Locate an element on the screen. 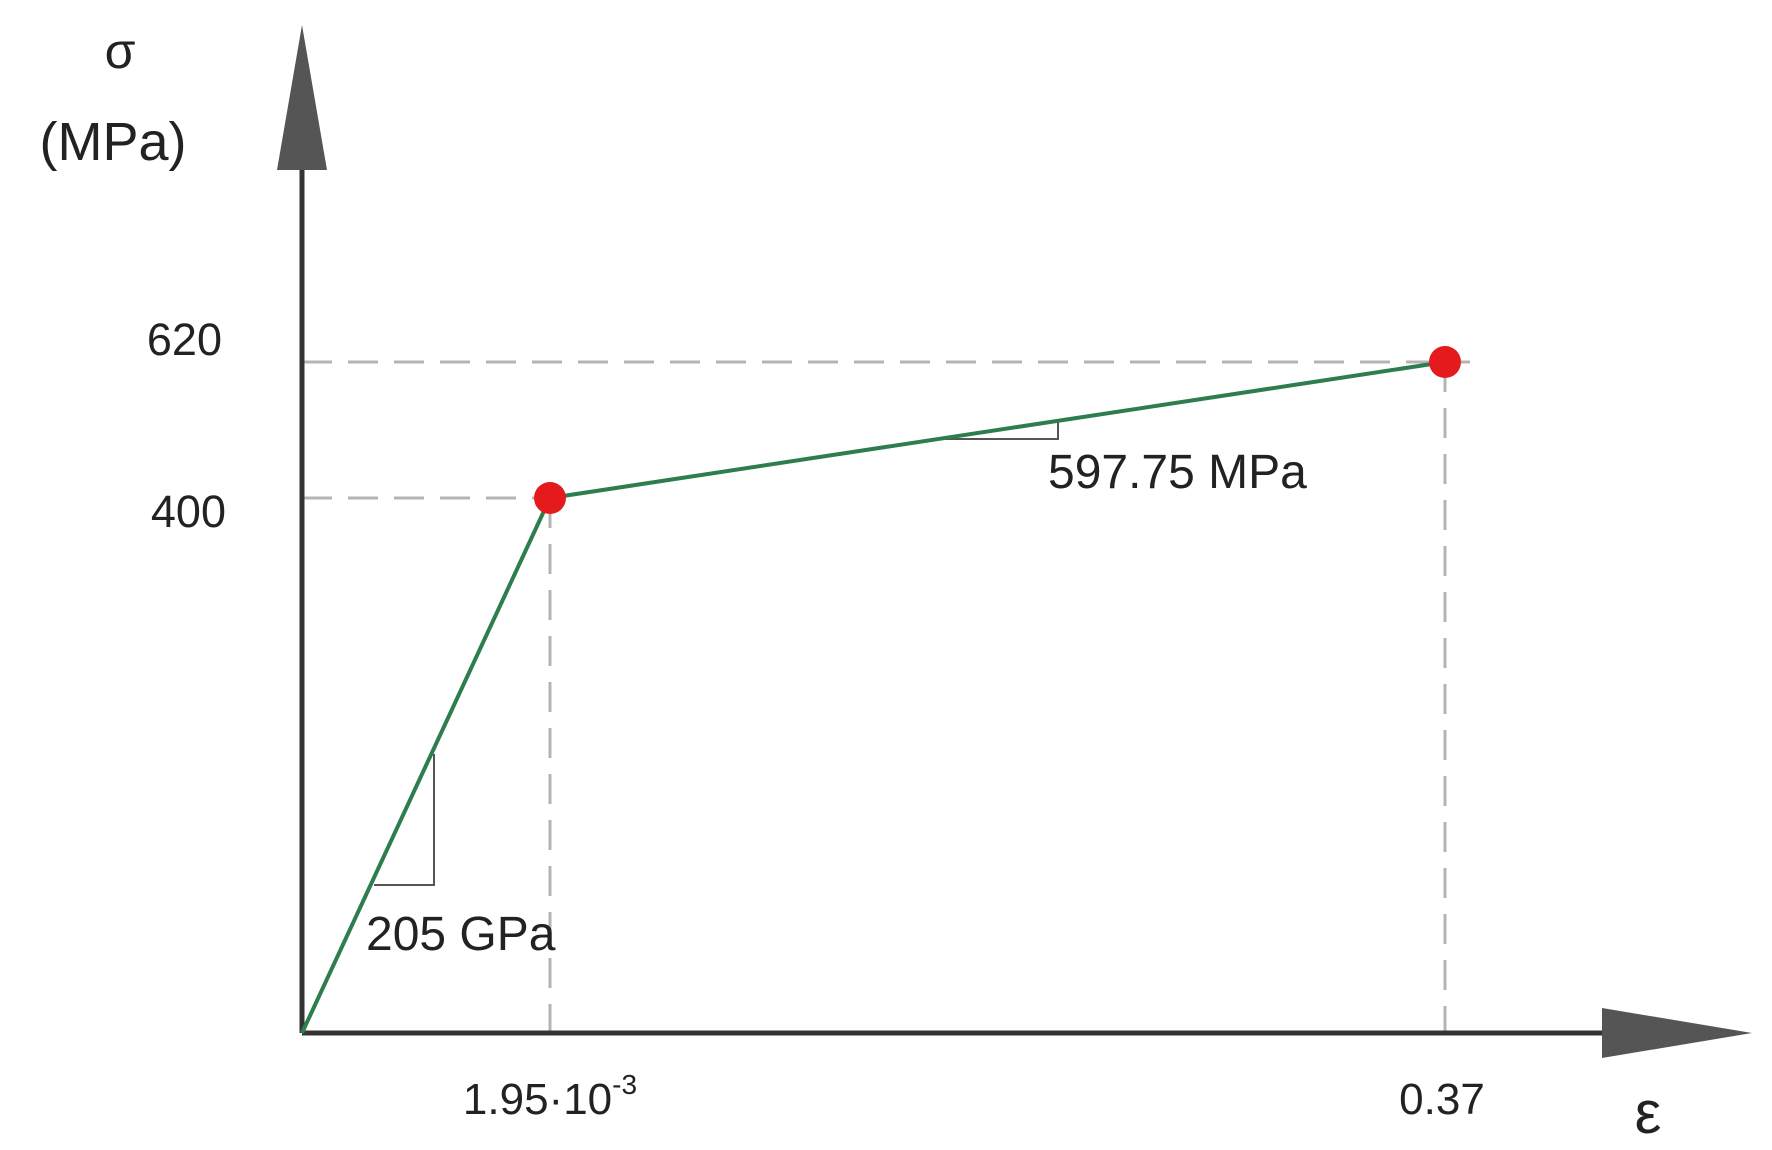 The image size is (1772, 1150). x-axis-symbol: ε is located at coordinates (1648, 1112).